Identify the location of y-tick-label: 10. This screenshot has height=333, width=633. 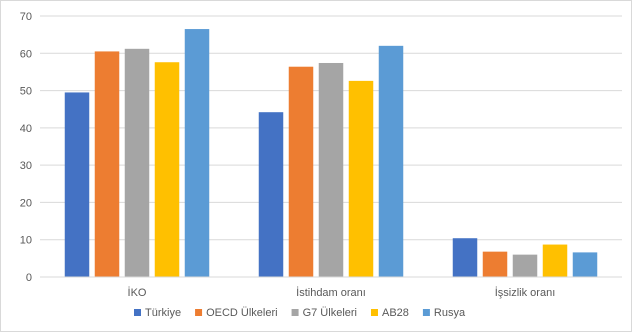
(26, 241).